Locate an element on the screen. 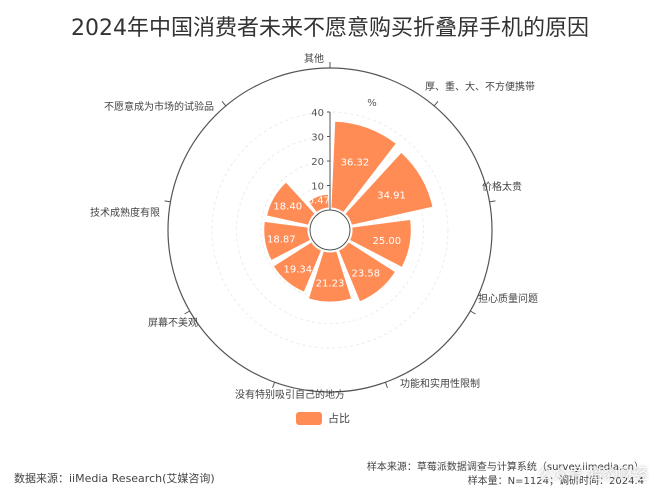 Image resolution: width=660 pixels, height=492 pixels. category-label: 功能和实用性限制 is located at coordinates (440, 383).